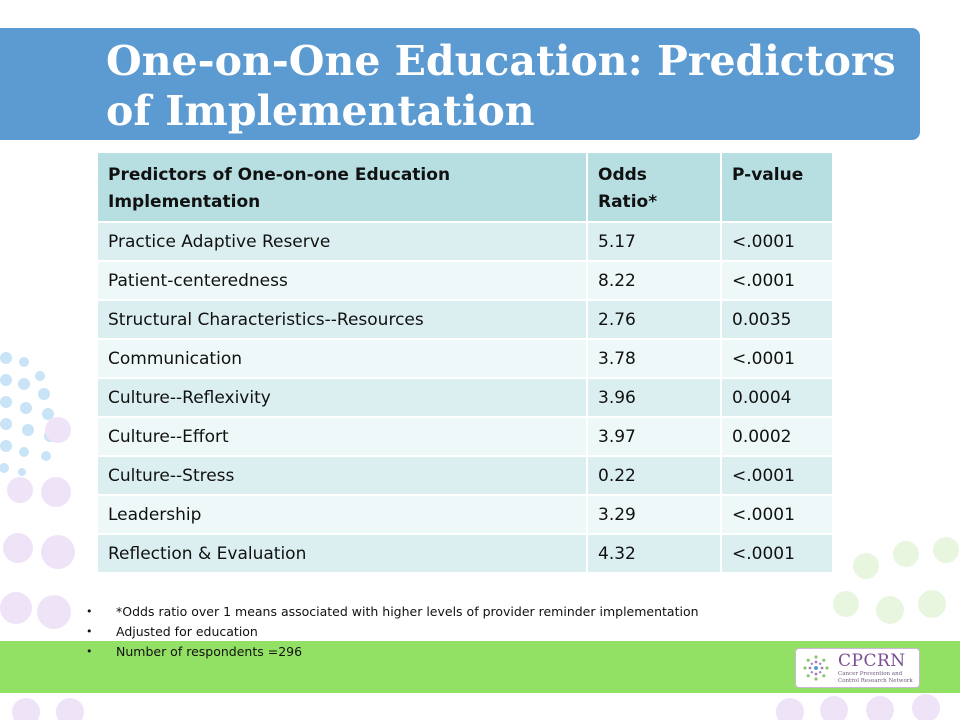  I want to click on odds-ratio-cell: 2.76, so click(654, 319).